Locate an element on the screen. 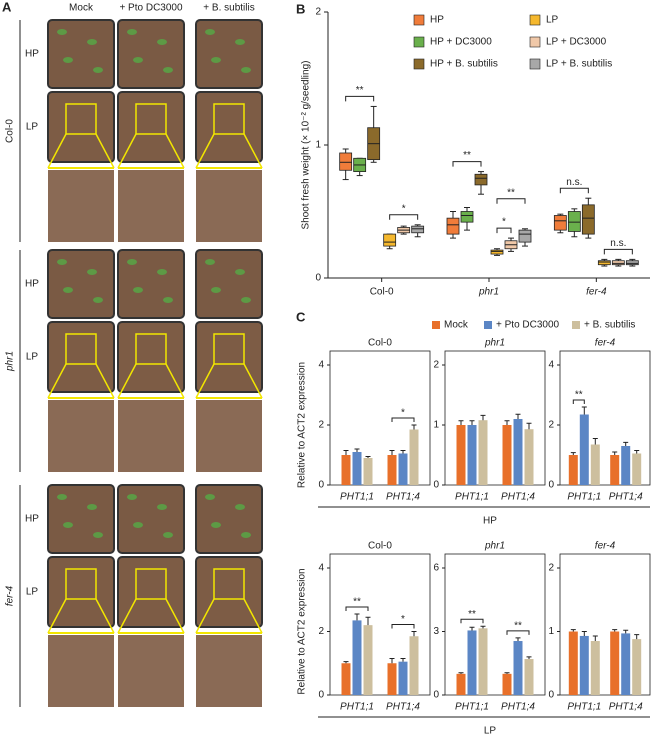 This screenshot has width=655, height=737. row-label: LP is located at coordinates (32, 127).